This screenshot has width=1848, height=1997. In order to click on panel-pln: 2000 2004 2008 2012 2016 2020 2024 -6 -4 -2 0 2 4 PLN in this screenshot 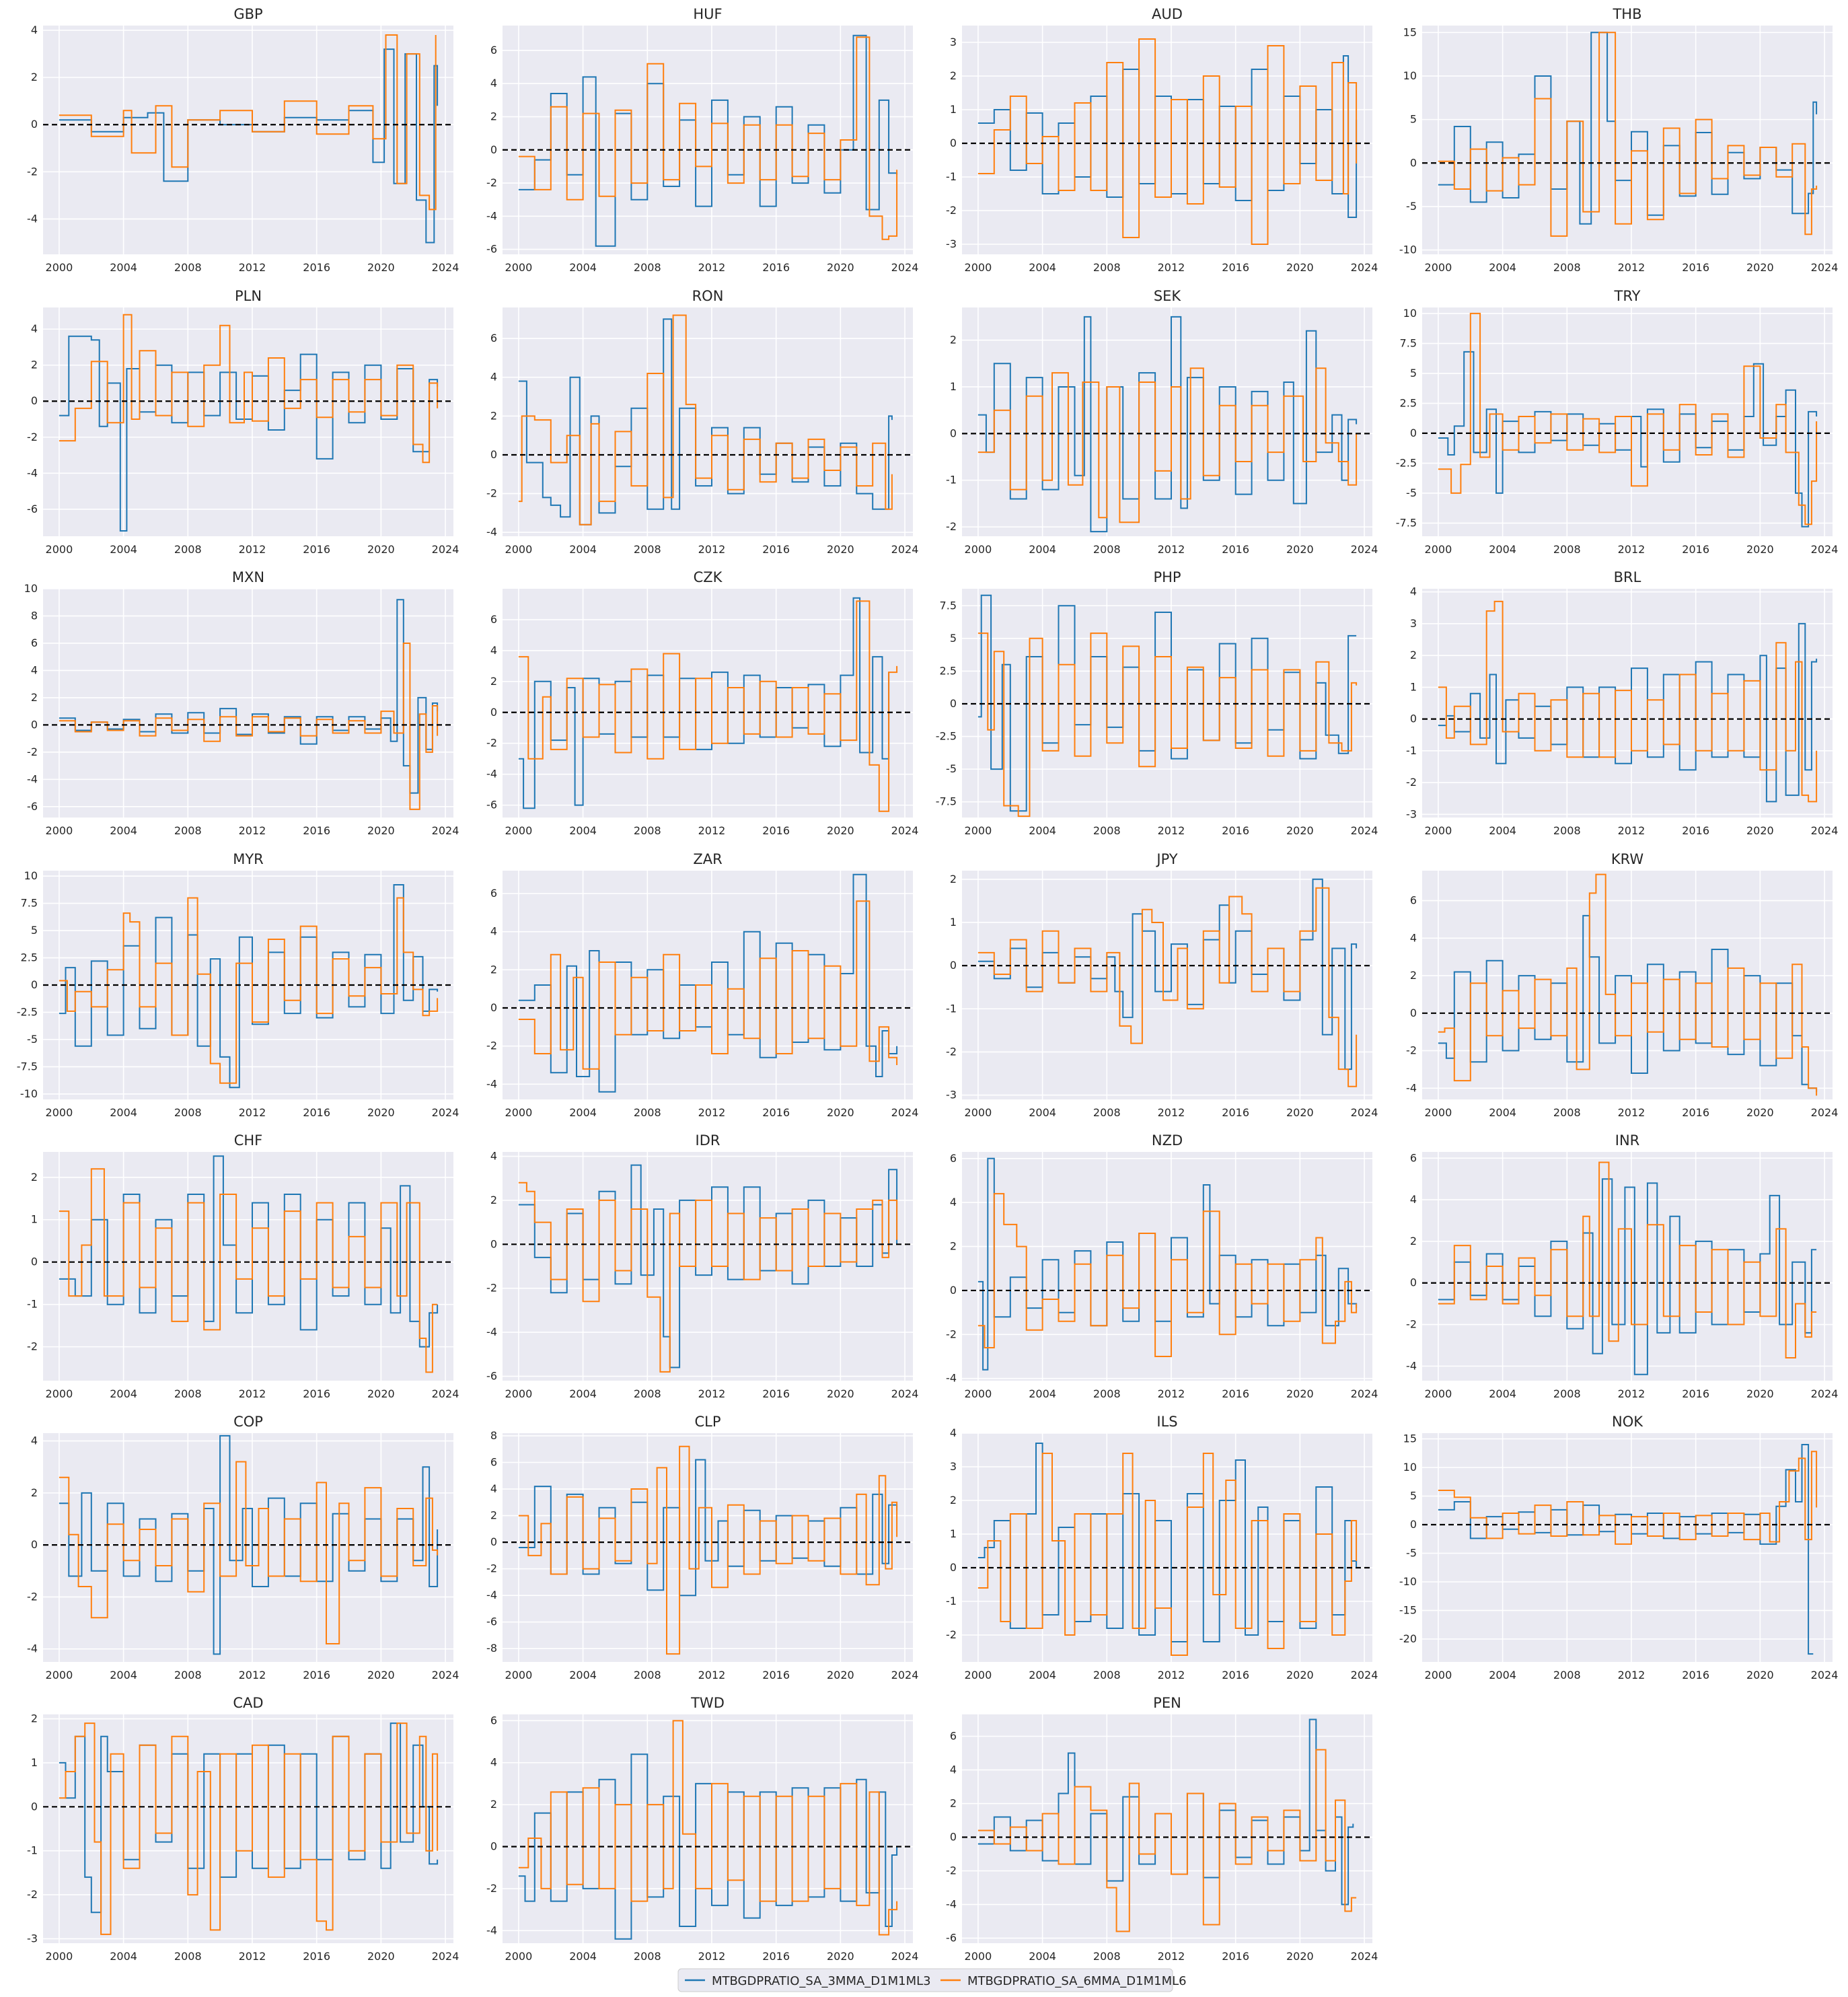, I will do `click(243, 422)`.